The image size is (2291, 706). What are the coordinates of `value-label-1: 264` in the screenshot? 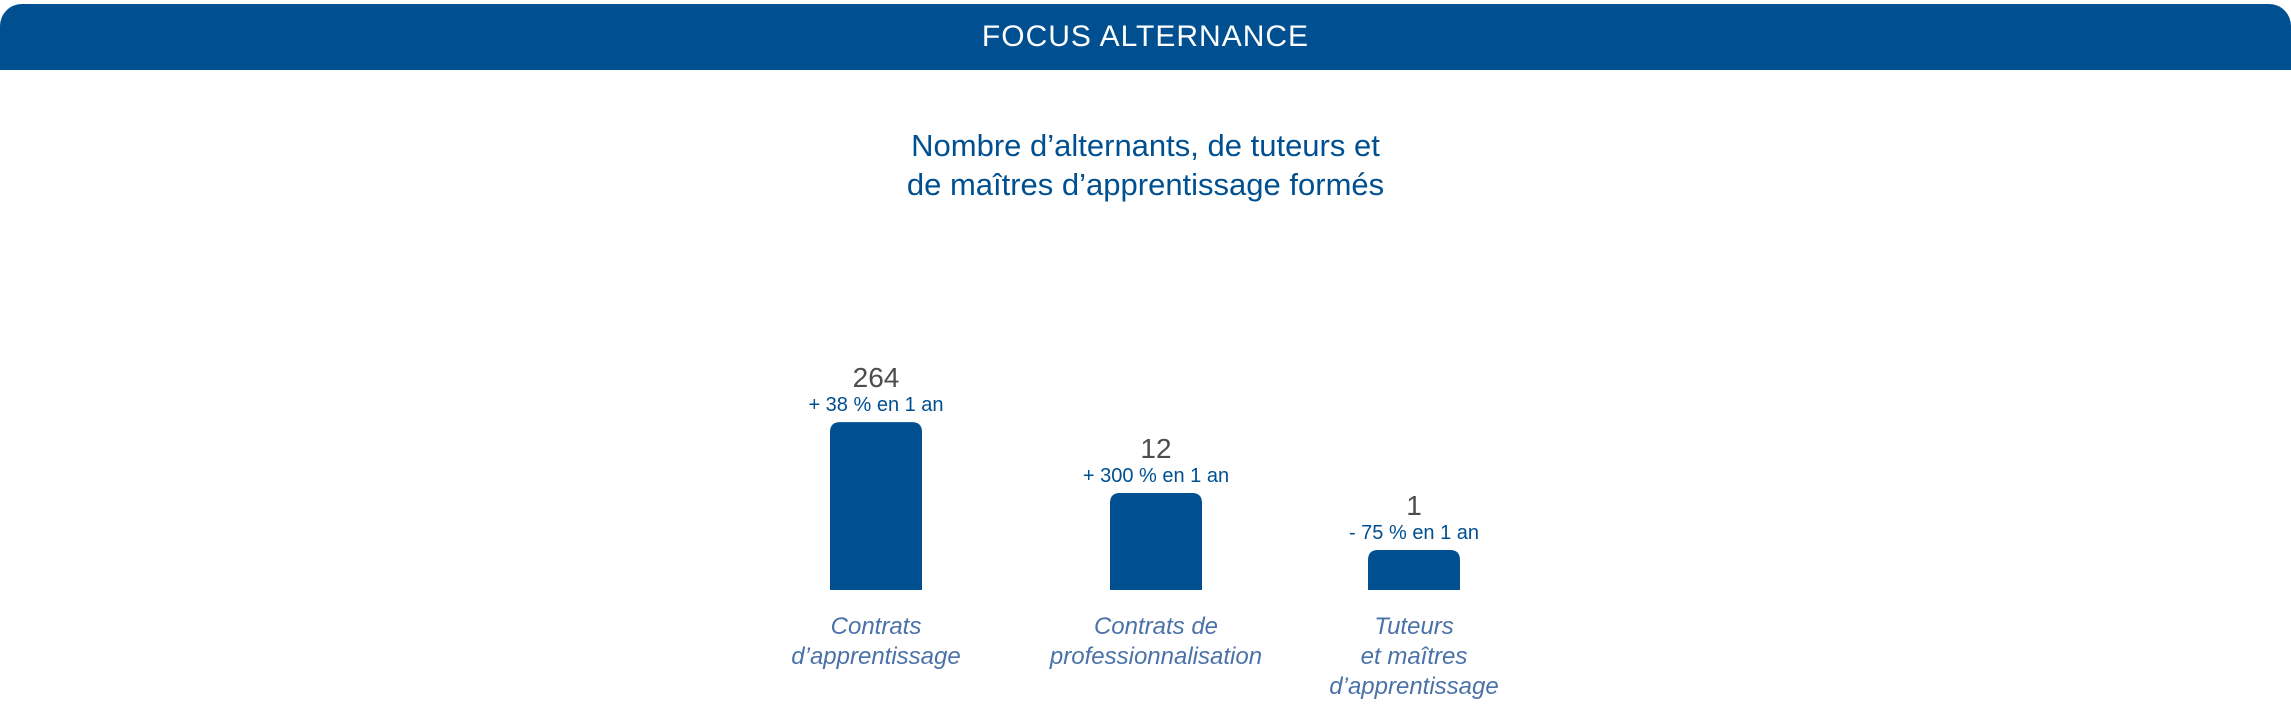 It's located at (876, 377).